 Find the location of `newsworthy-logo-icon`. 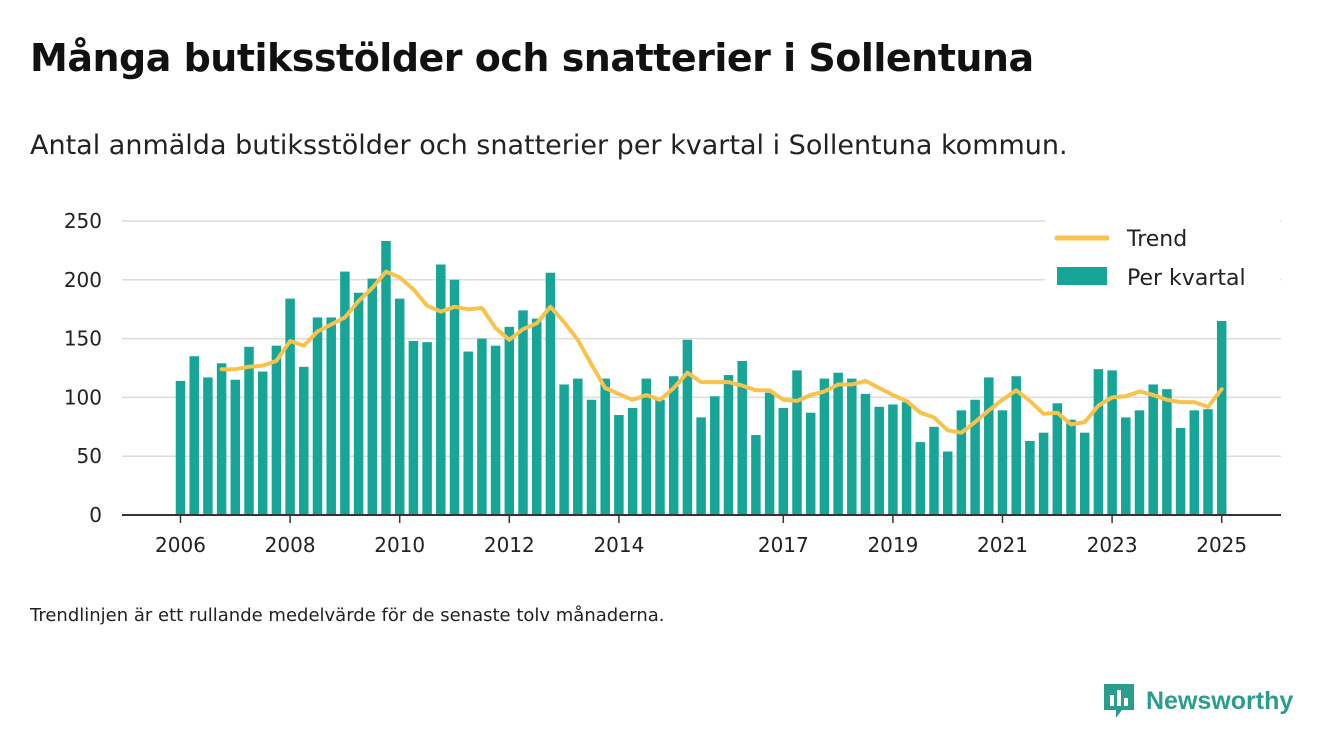

newsworthy-logo-icon is located at coordinates (1119, 701).